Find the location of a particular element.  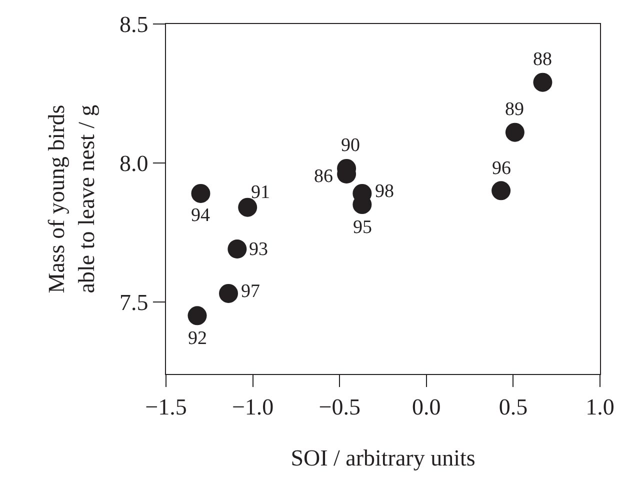

annotation: 89 is located at coordinates (514, 109).